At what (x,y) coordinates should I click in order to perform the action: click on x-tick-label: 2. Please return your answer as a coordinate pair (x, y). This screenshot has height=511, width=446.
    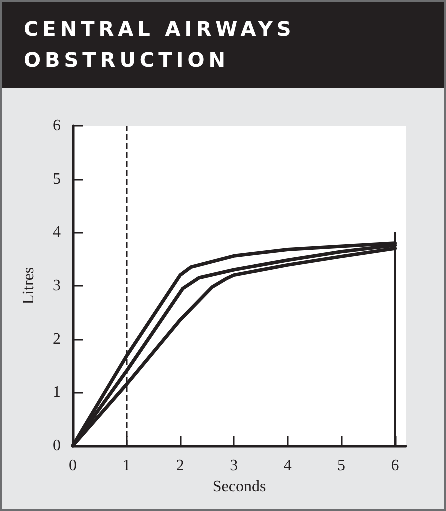
    Looking at the image, I should click on (180, 466).